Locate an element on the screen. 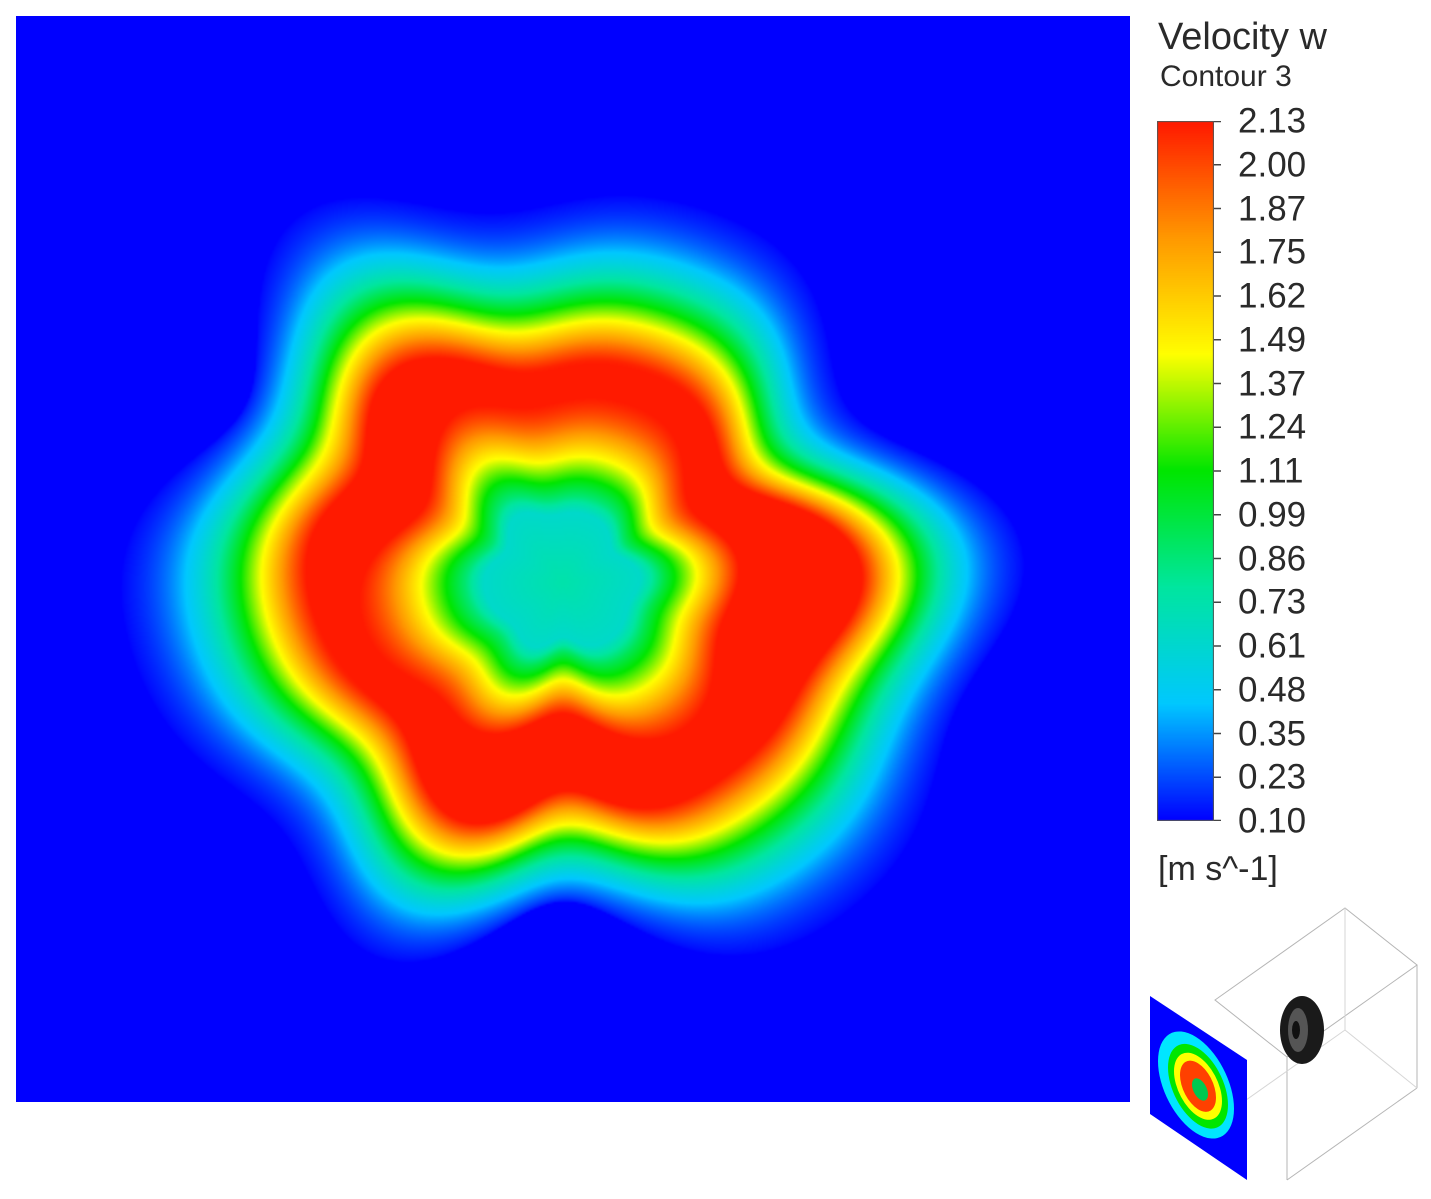 Image resolution: width=1431 pixels, height=1199 pixels. colorbar-tick-label: 0.99 is located at coordinates (1272, 515).